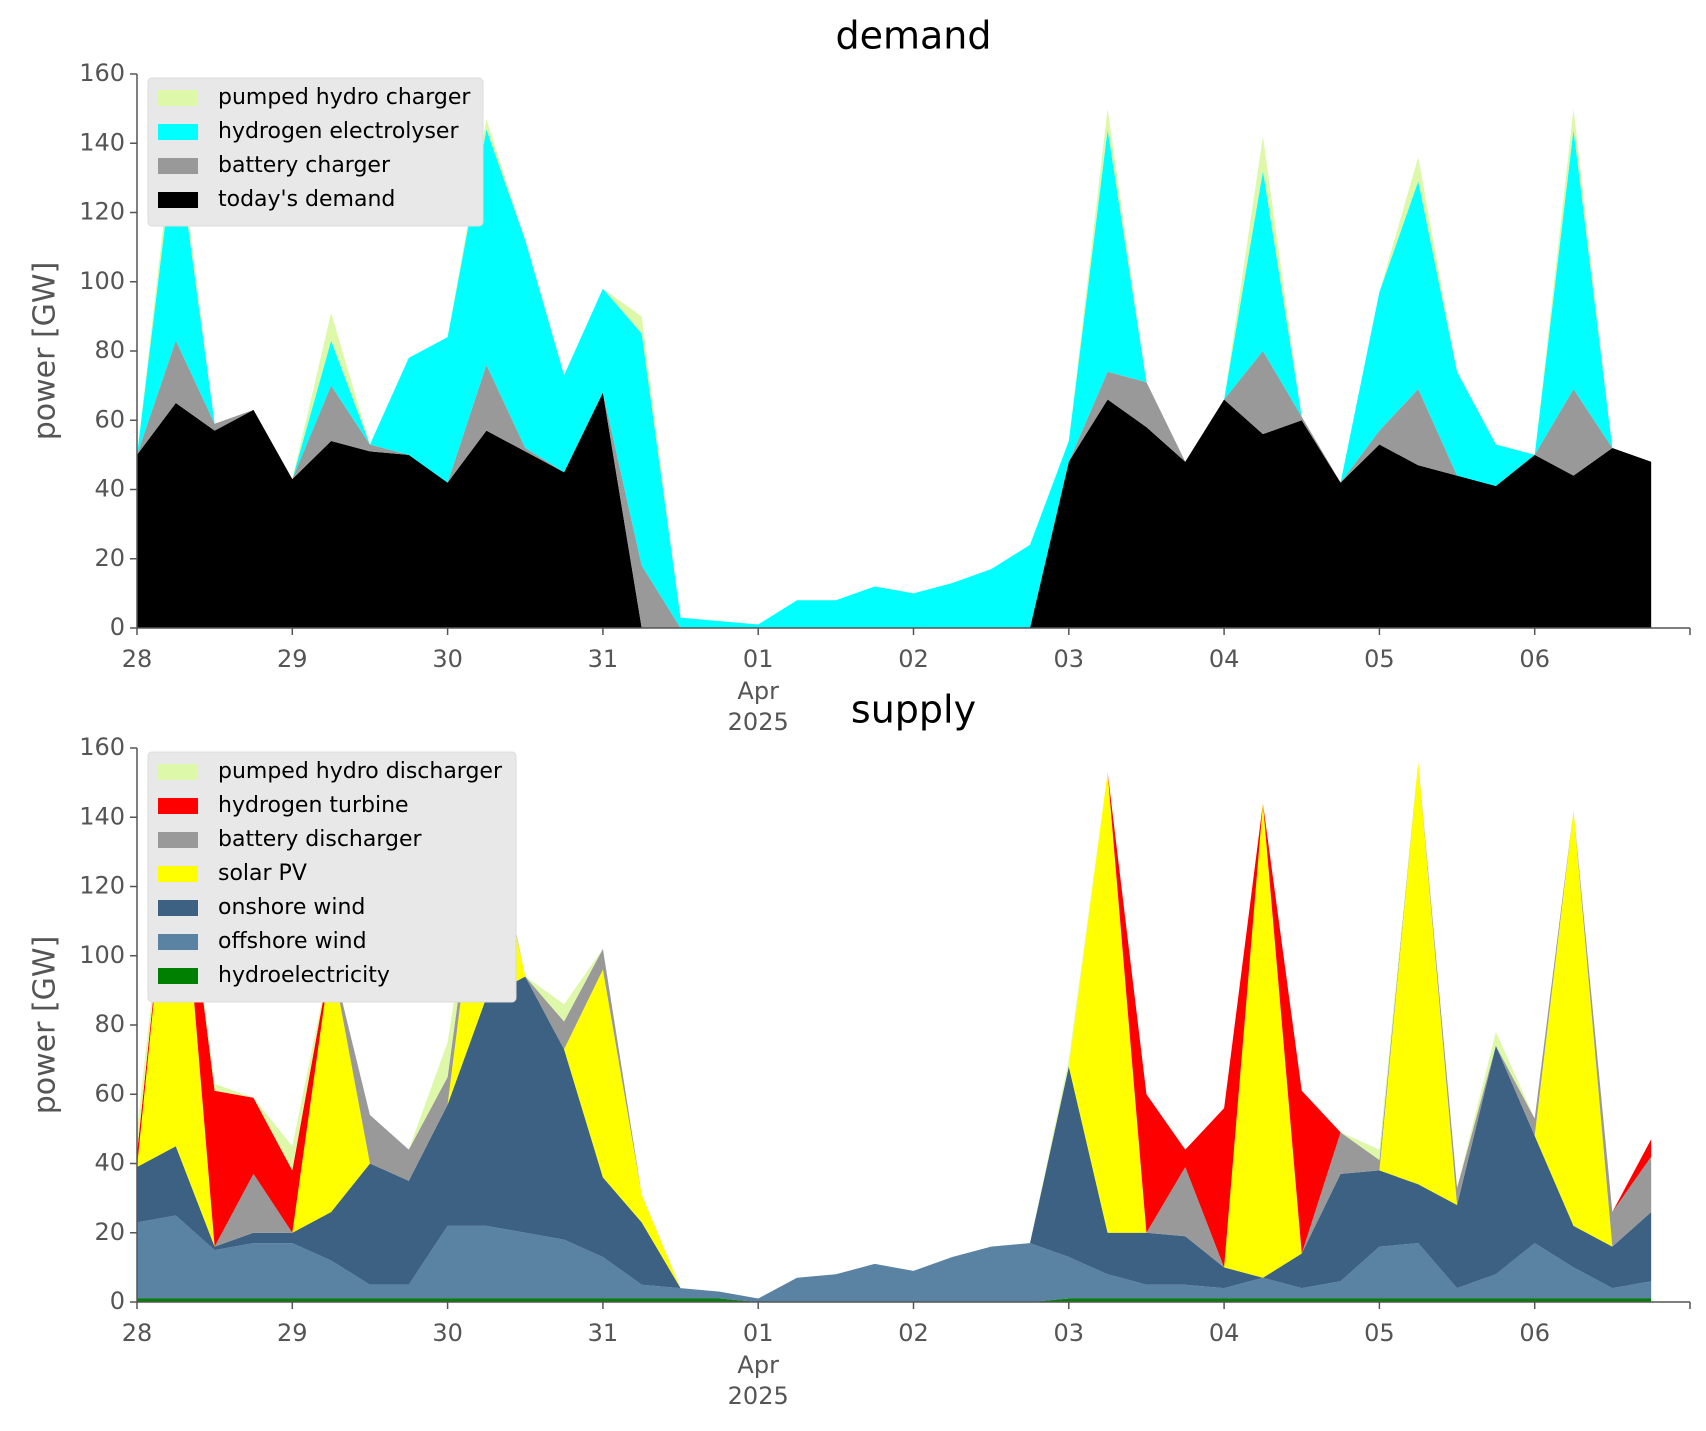 Image resolution: width=1706 pixels, height=1431 pixels. Describe the element at coordinates (360, 771) in the screenshot. I see `legend-label-pumped-hydro-discharger: pumped hydro discharger` at that location.